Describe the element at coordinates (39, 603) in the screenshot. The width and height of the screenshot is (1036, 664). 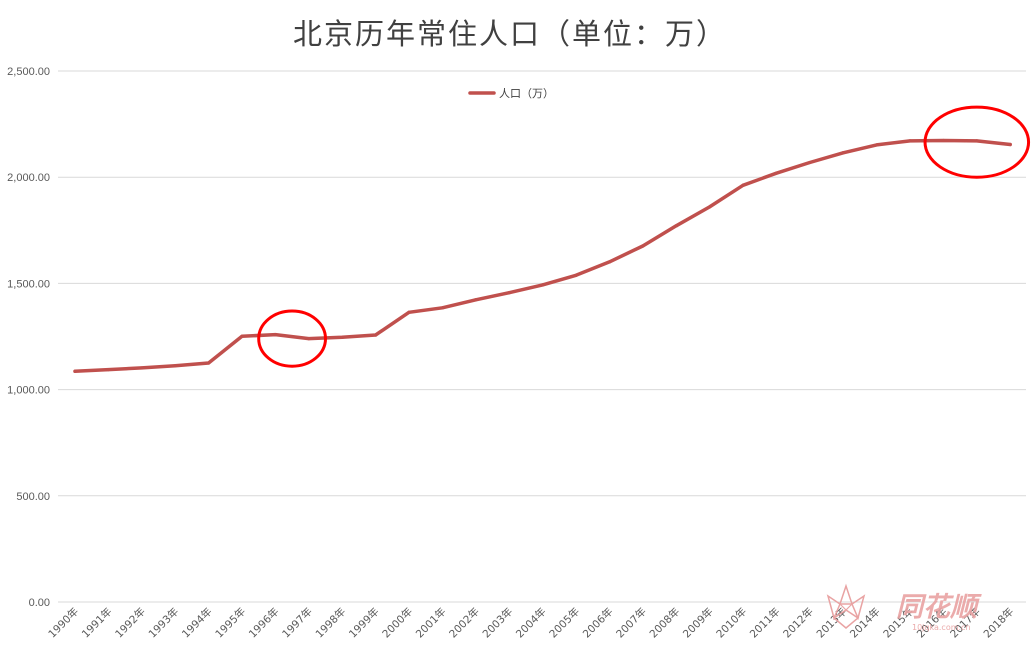
I see `y-tick-label: 0.00` at that location.